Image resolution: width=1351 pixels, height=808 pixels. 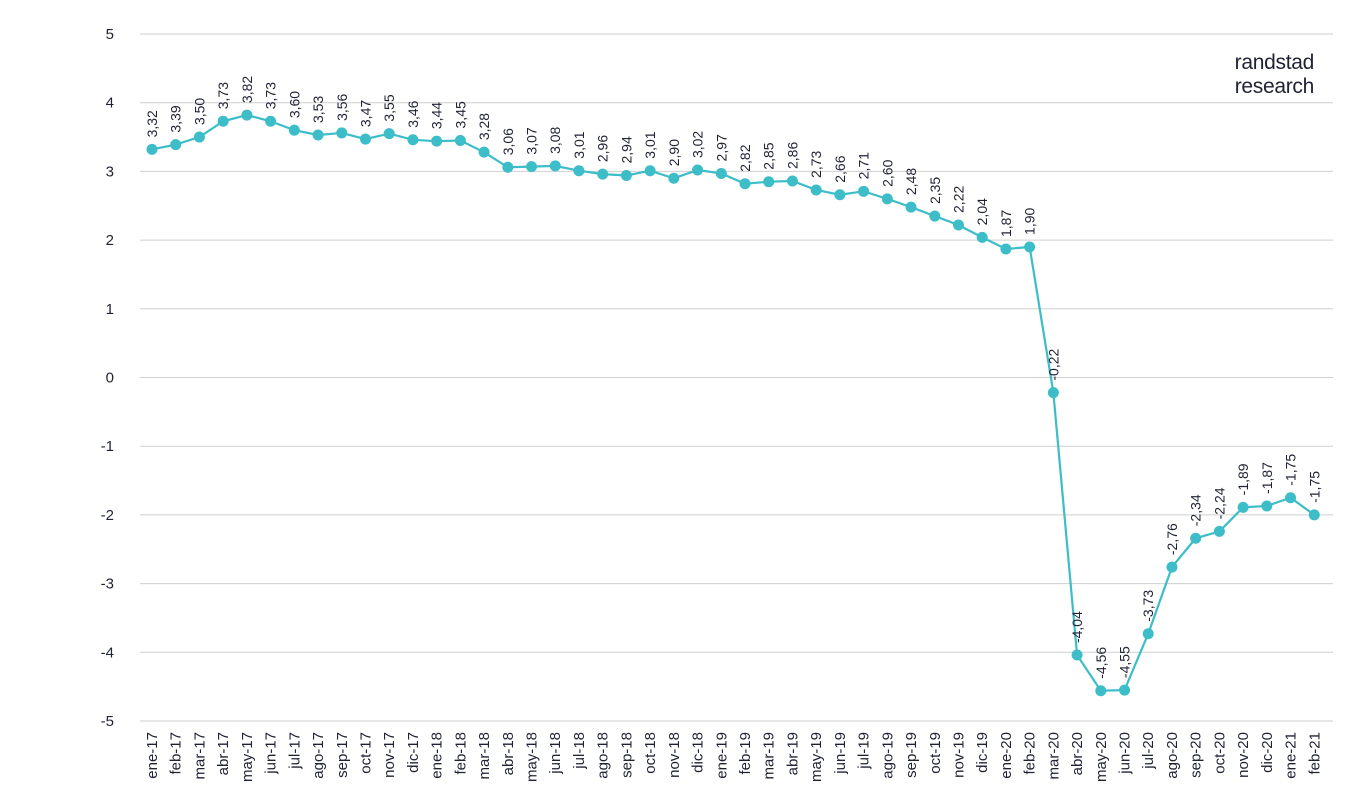 What do you see at coordinates (887, 172) in the screenshot?
I see `data-label: 2,60` at bounding box center [887, 172].